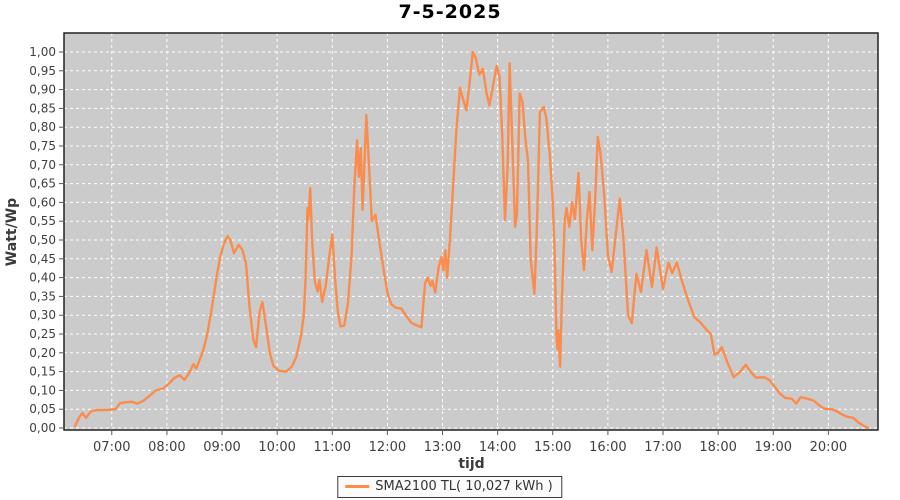 The width and height of the screenshot is (900, 500). Describe the element at coordinates (357, 486) in the screenshot. I see `legend-line-swatch` at that location.